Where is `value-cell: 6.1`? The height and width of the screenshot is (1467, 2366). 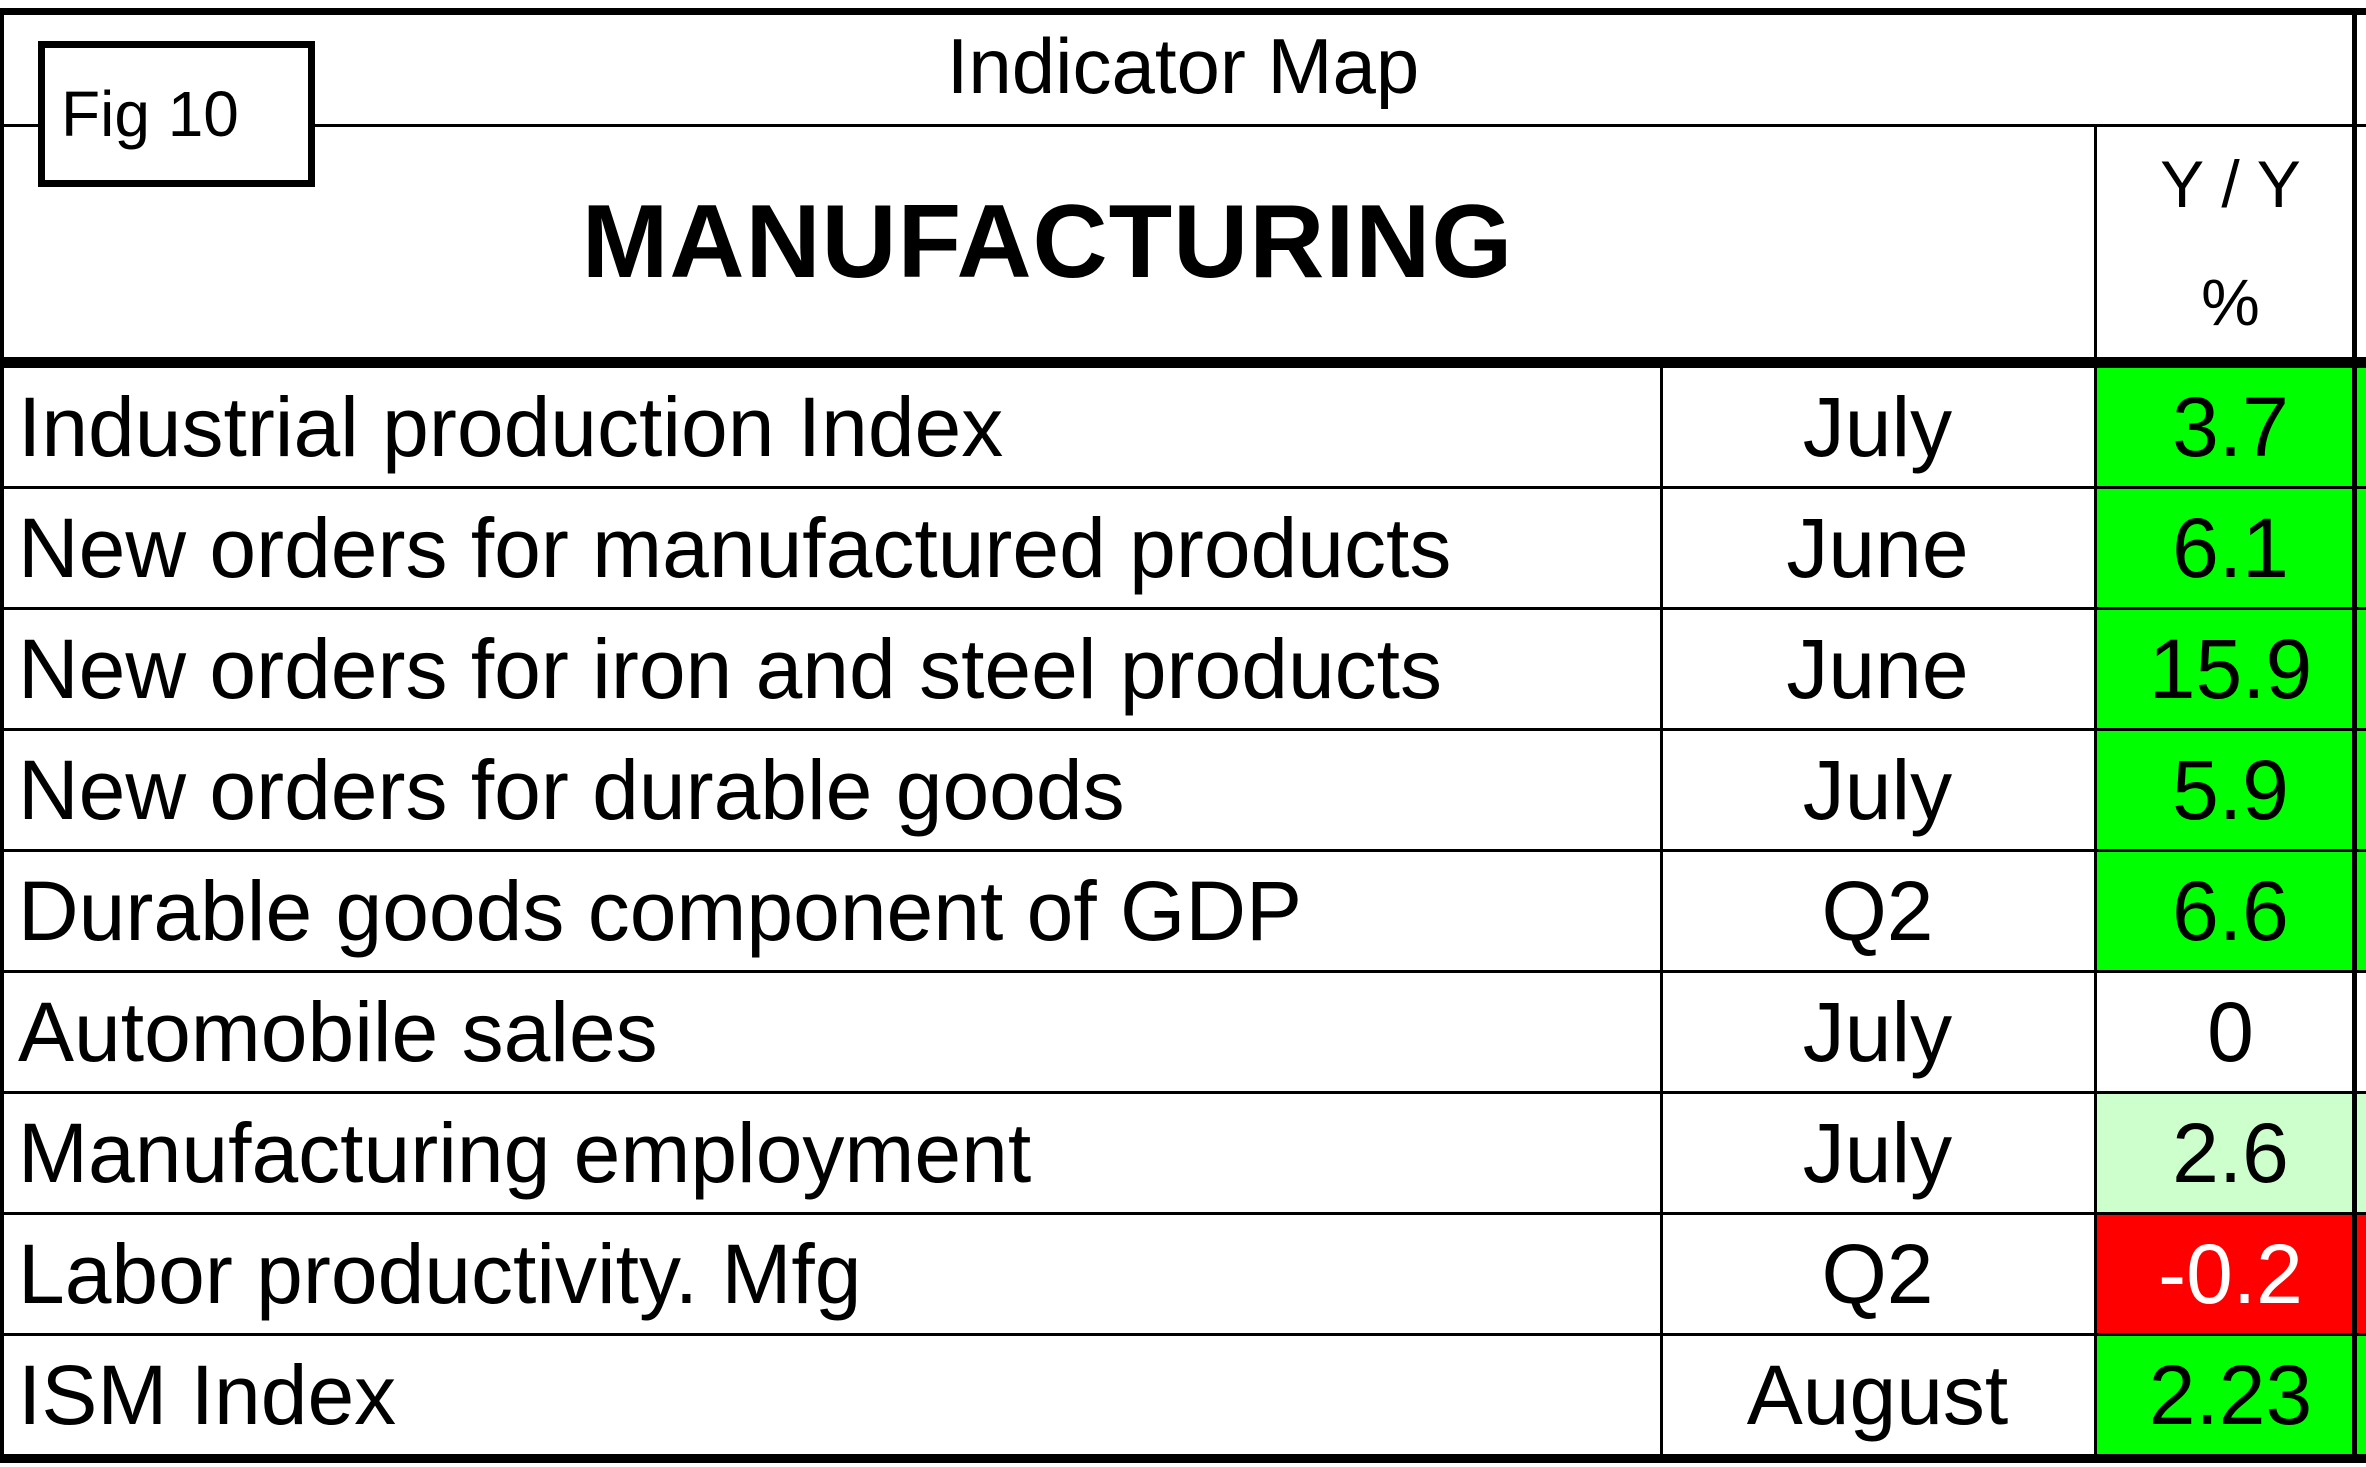 value-cell: 6.1 is located at coordinates (2230, 548).